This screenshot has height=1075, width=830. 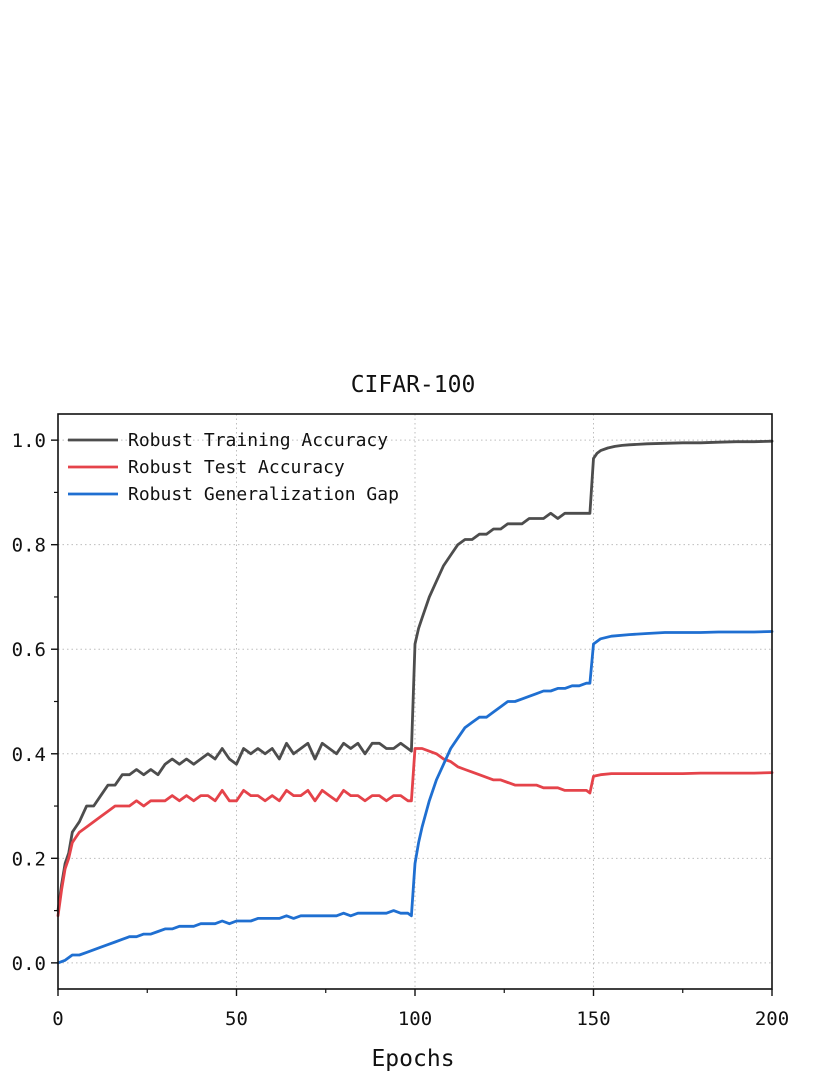 What do you see at coordinates (258, 440) in the screenshot?
I see `legend-label-training: Robust Training Accuracy` at bounding box center [258, 440].